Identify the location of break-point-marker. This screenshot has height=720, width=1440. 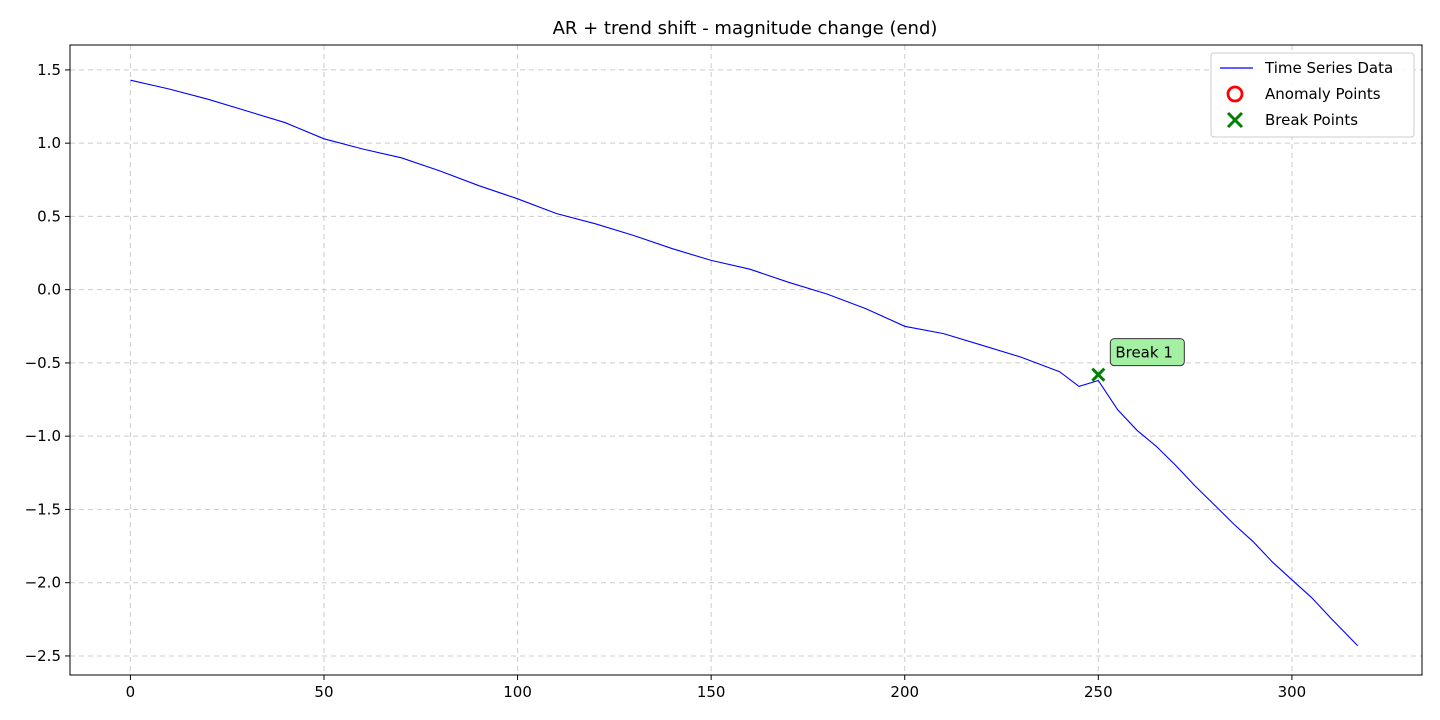
(1098, 374).